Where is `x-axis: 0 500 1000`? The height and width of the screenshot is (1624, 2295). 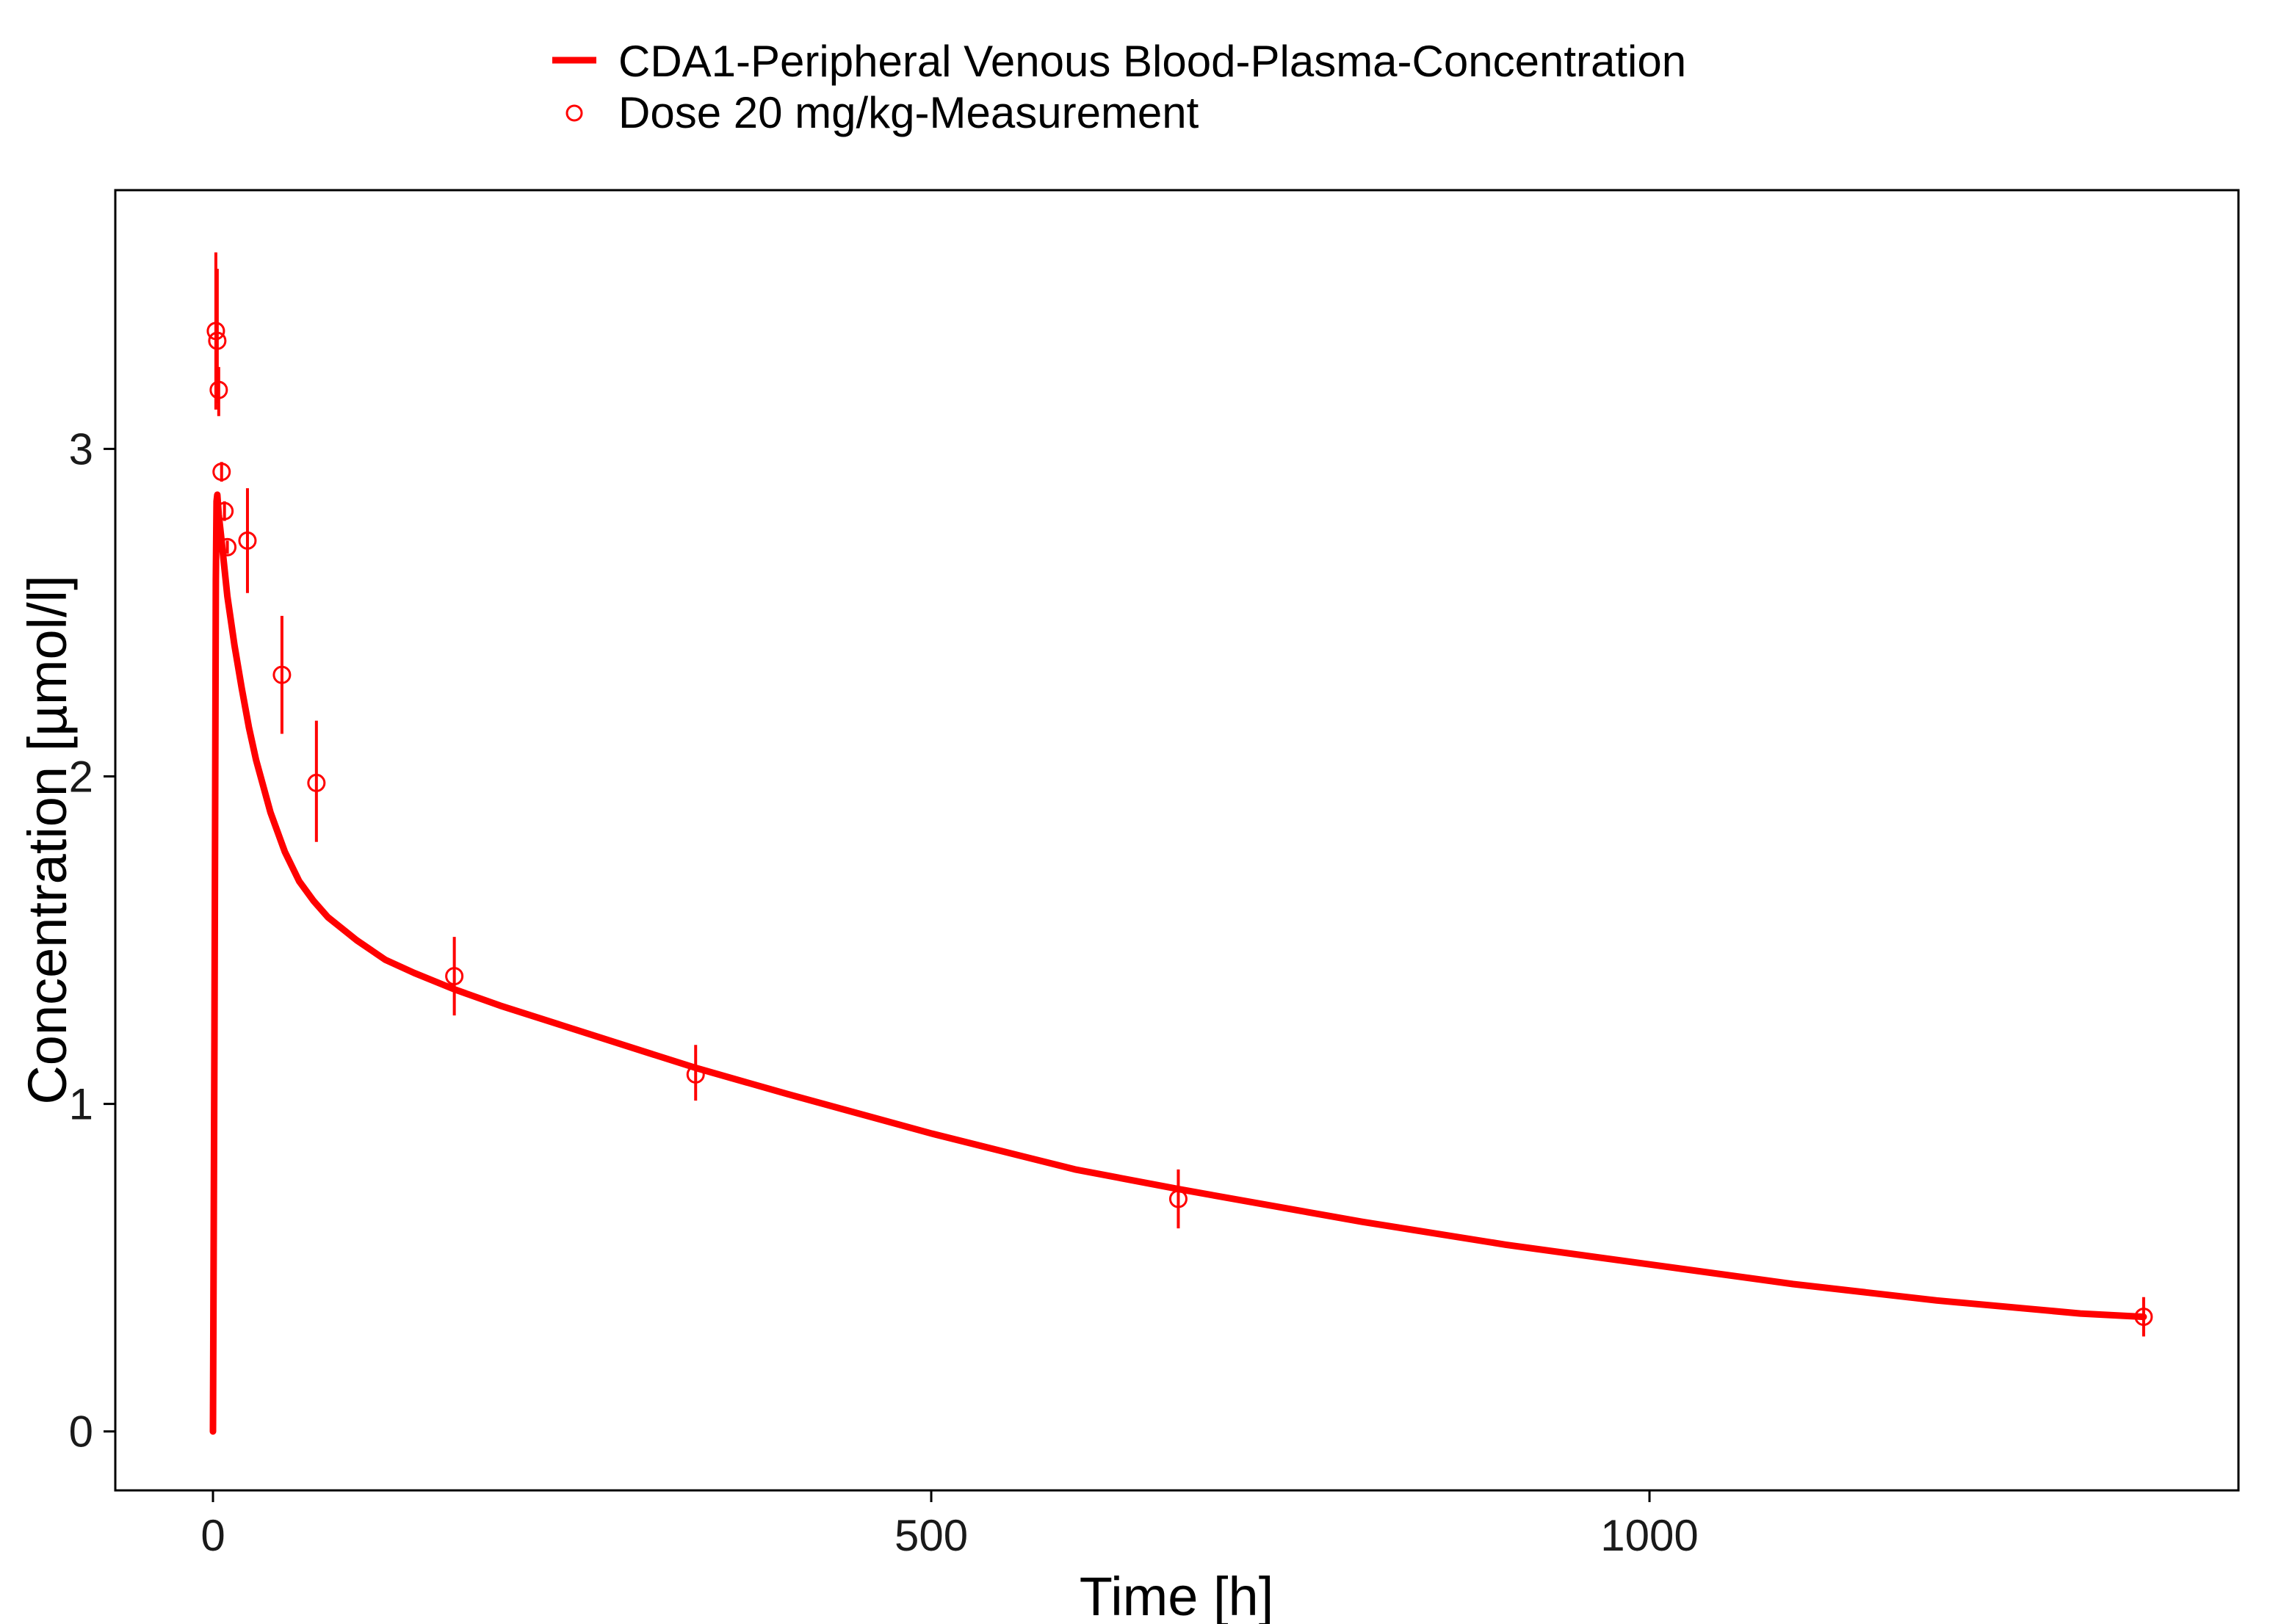
x-axis: 0 500 1000 is located at coordinates (949, 1525).